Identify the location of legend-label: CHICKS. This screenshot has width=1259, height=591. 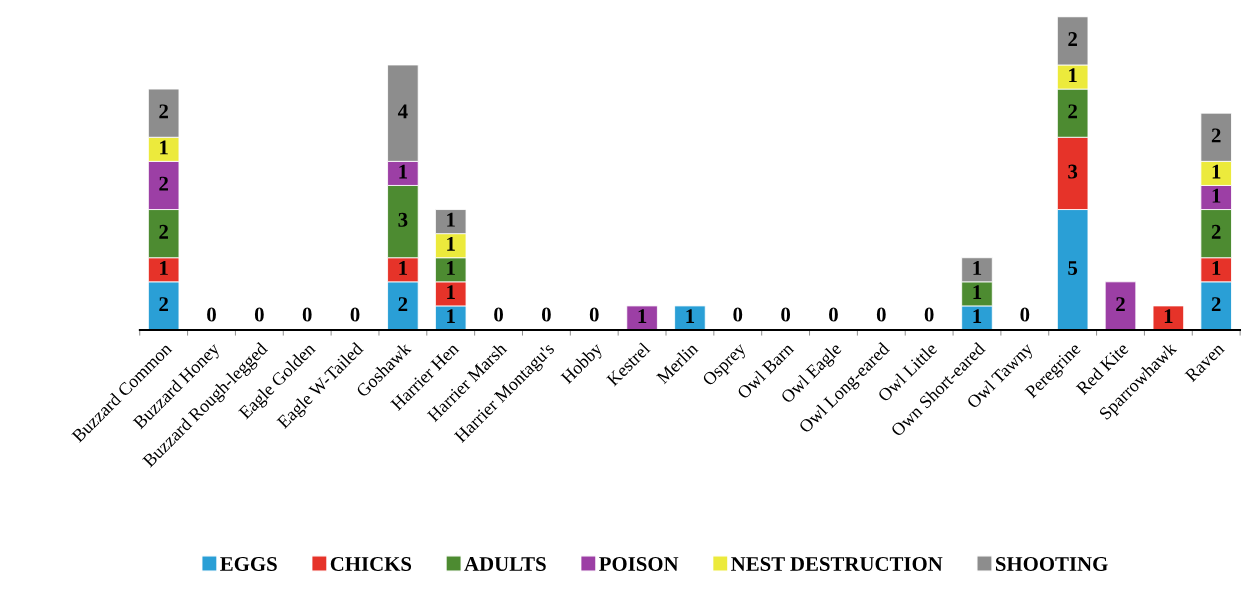
(371, 563).